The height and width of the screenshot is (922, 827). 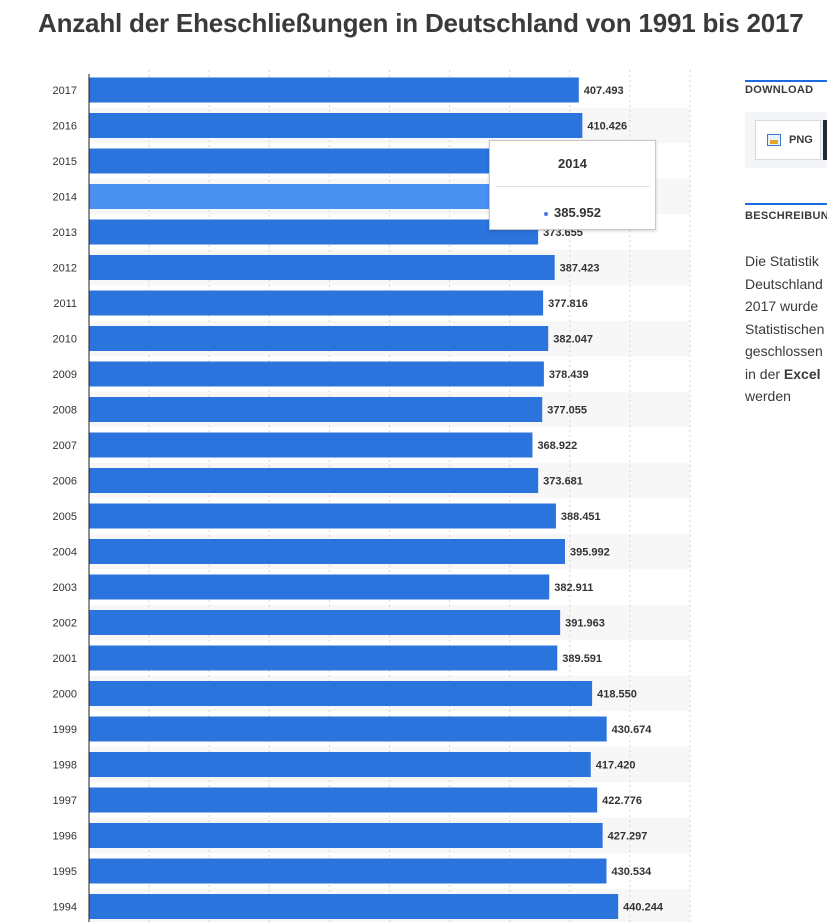 I want to click on category-label: 1998, so click(x=65, y=766).